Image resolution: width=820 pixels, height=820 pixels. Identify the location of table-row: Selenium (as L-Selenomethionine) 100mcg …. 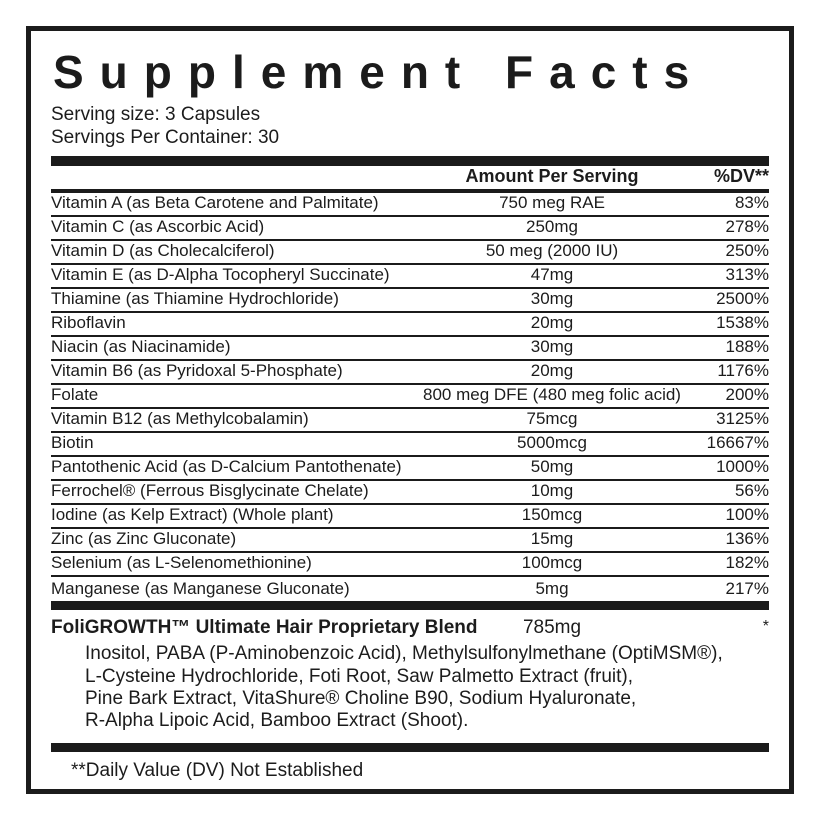
(410, 565).